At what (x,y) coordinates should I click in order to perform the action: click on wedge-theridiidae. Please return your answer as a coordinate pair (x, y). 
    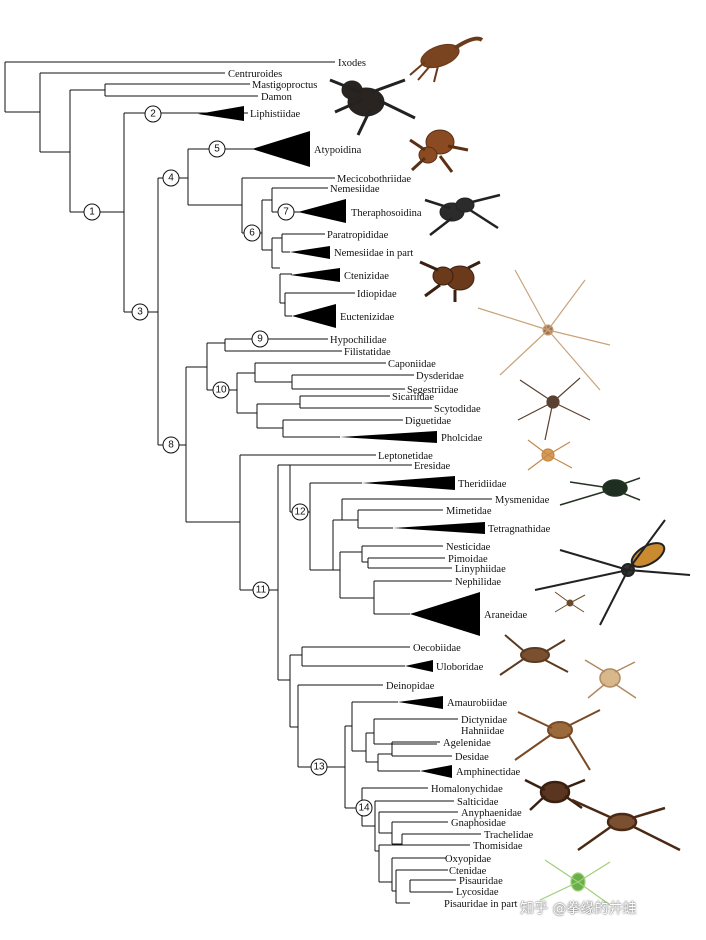
    Looking at the image, I should click on (408, 483).